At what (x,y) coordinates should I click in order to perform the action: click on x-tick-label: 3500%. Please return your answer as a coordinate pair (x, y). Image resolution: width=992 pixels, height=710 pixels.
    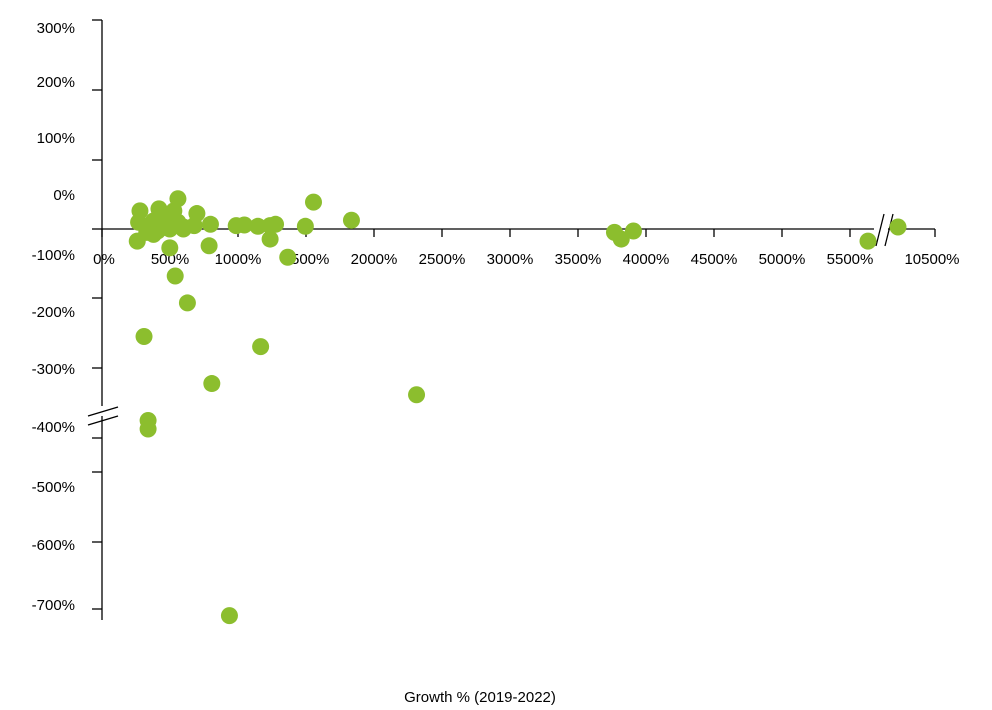
    Looking at the image, I should click on (578, 259).